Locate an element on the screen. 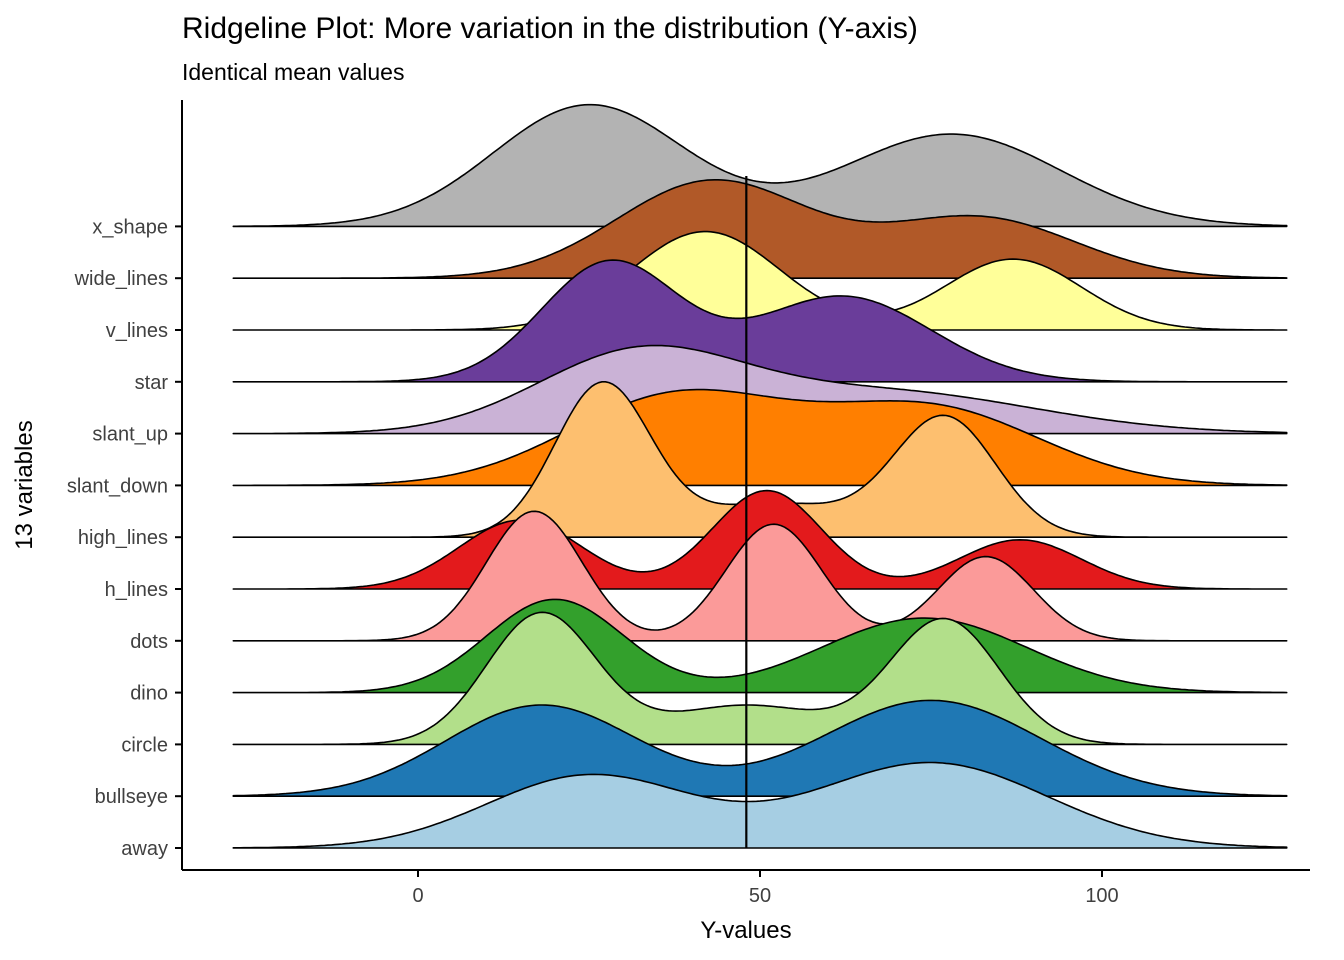 This screenshot has width=1344, height=960. y-axis-title: 13 variables is located at coordinates (24, 484).